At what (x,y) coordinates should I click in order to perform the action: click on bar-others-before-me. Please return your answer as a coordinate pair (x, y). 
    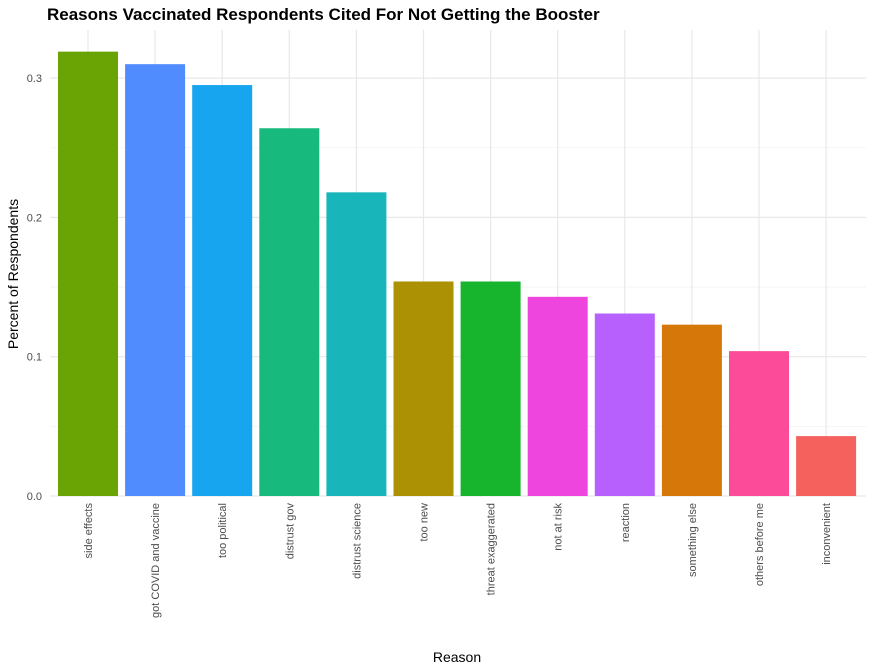
    Looking at the image, I should click on (759, 423).